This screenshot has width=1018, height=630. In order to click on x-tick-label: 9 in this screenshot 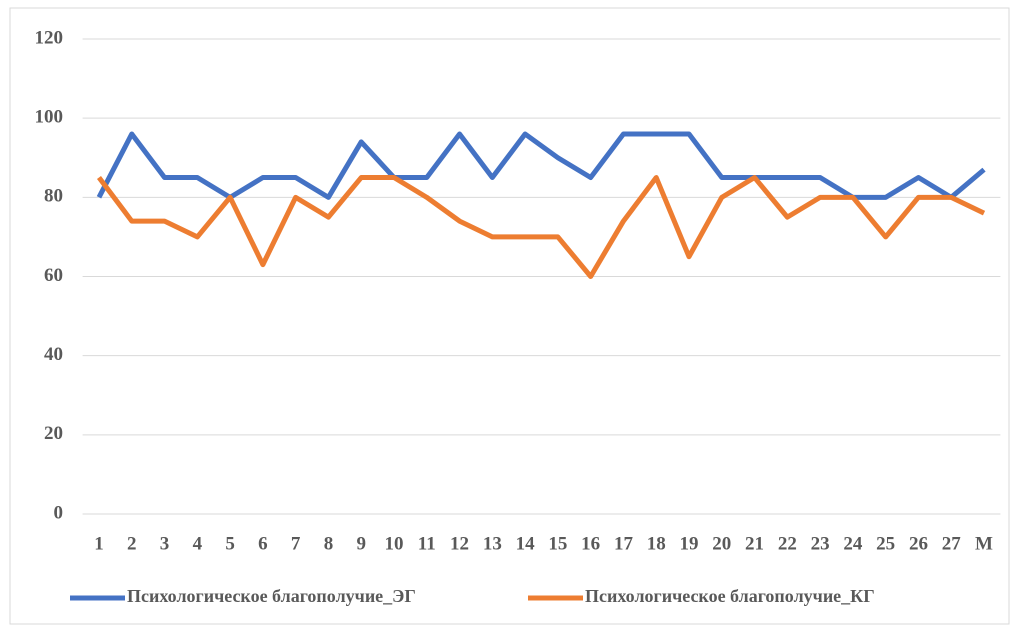, I will do `click(361, 543)`.